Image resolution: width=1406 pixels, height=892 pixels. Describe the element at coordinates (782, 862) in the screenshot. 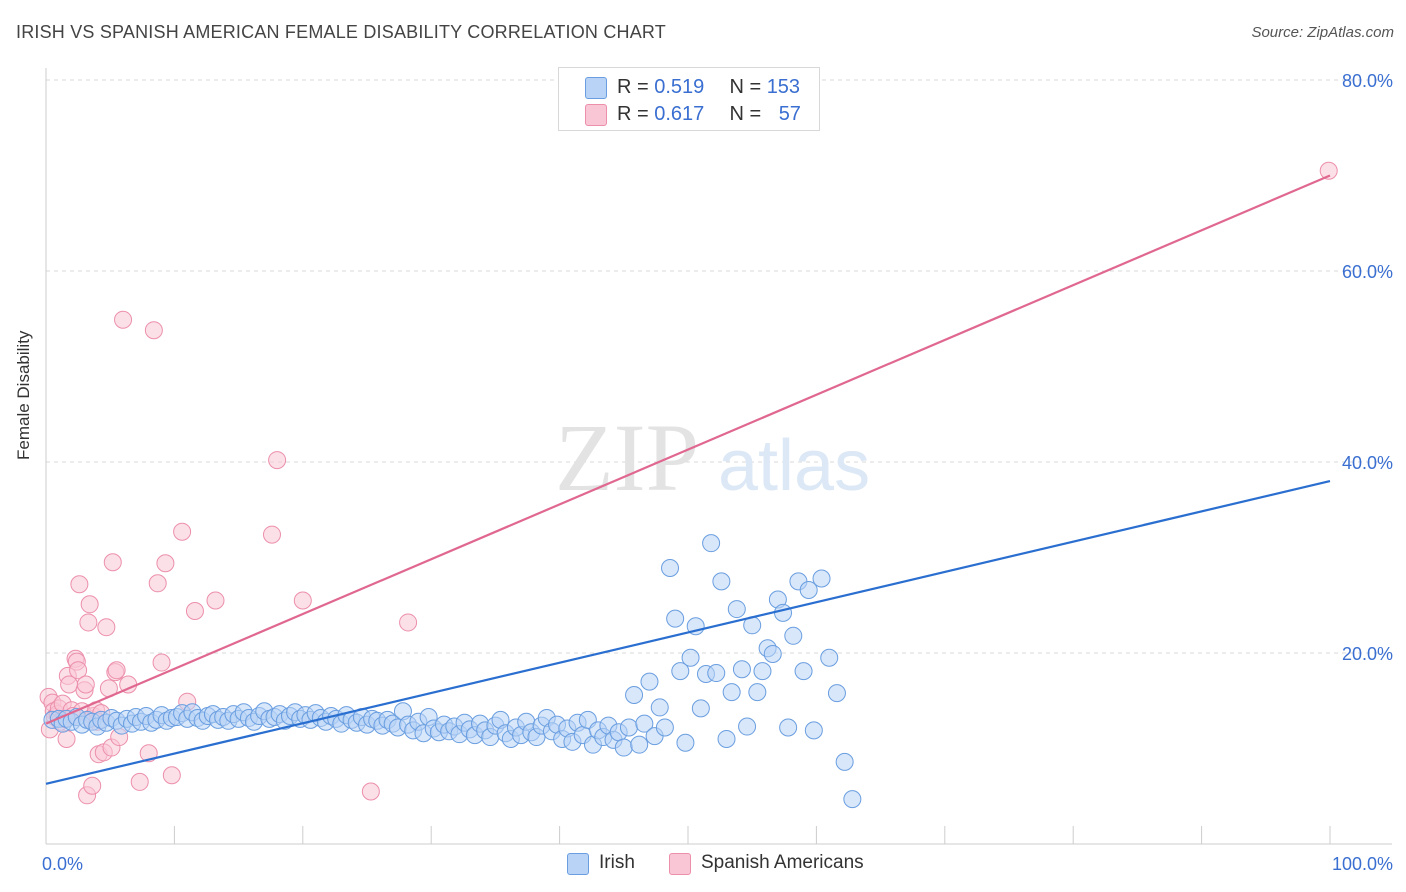

I see `bottom-spanish-label: Spanish Americans` at that location.